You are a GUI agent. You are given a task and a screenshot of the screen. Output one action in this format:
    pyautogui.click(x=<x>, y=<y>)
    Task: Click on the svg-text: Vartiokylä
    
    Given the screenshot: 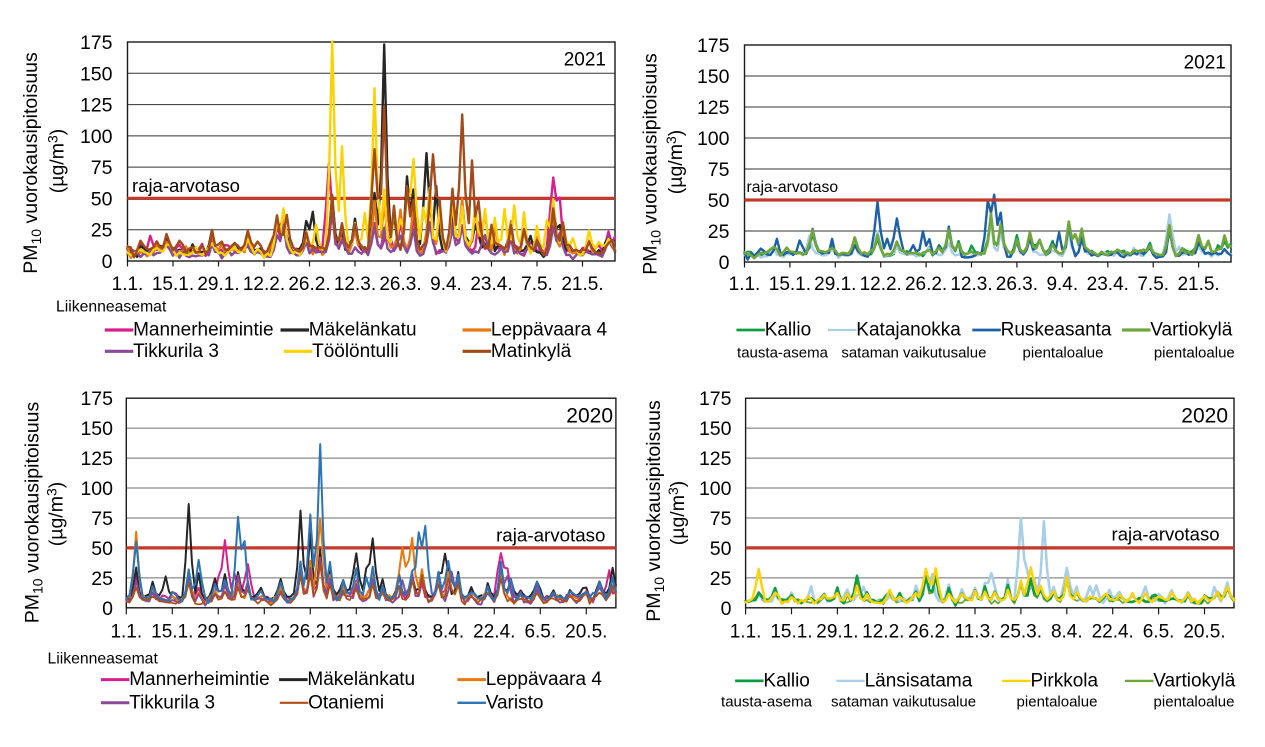 What is the action you would take?
    pyautogui.click(x=1191, y=330)
    